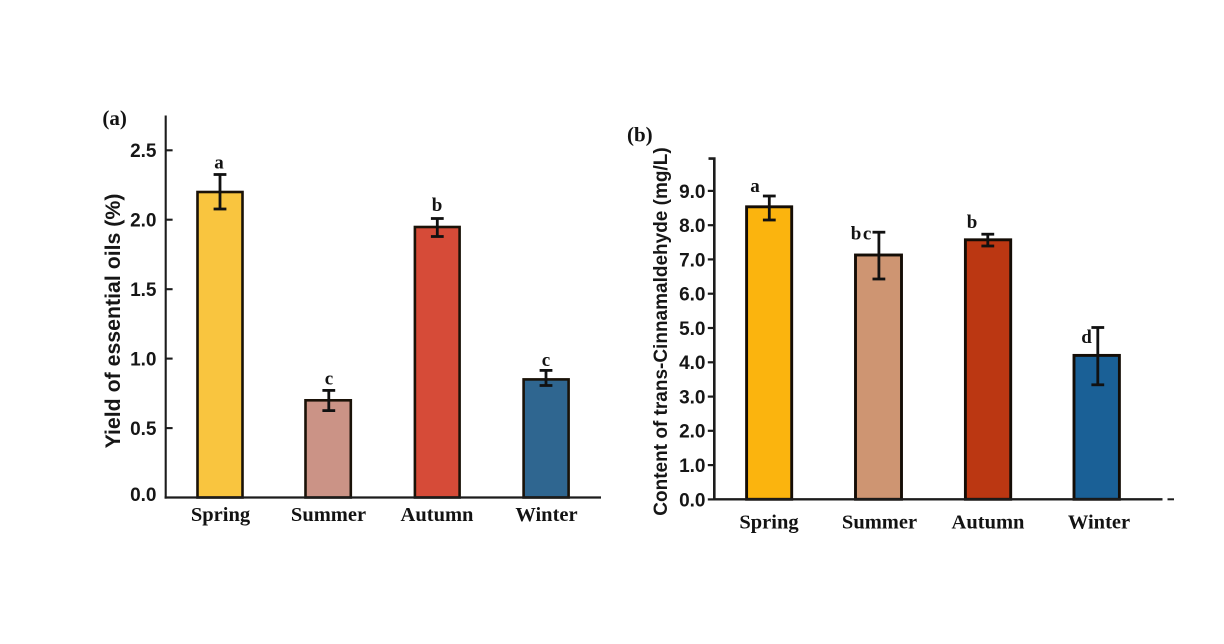 The height and width of the screenshot is (644, 1224). What do you see at coordinates (661, 331) in the screenshot?
I see `svg-text:Content of trans-Cinnamaldehyd: Content of trans-Cinnamaldehyde (mg/L)` at bounding box center [661, 331].